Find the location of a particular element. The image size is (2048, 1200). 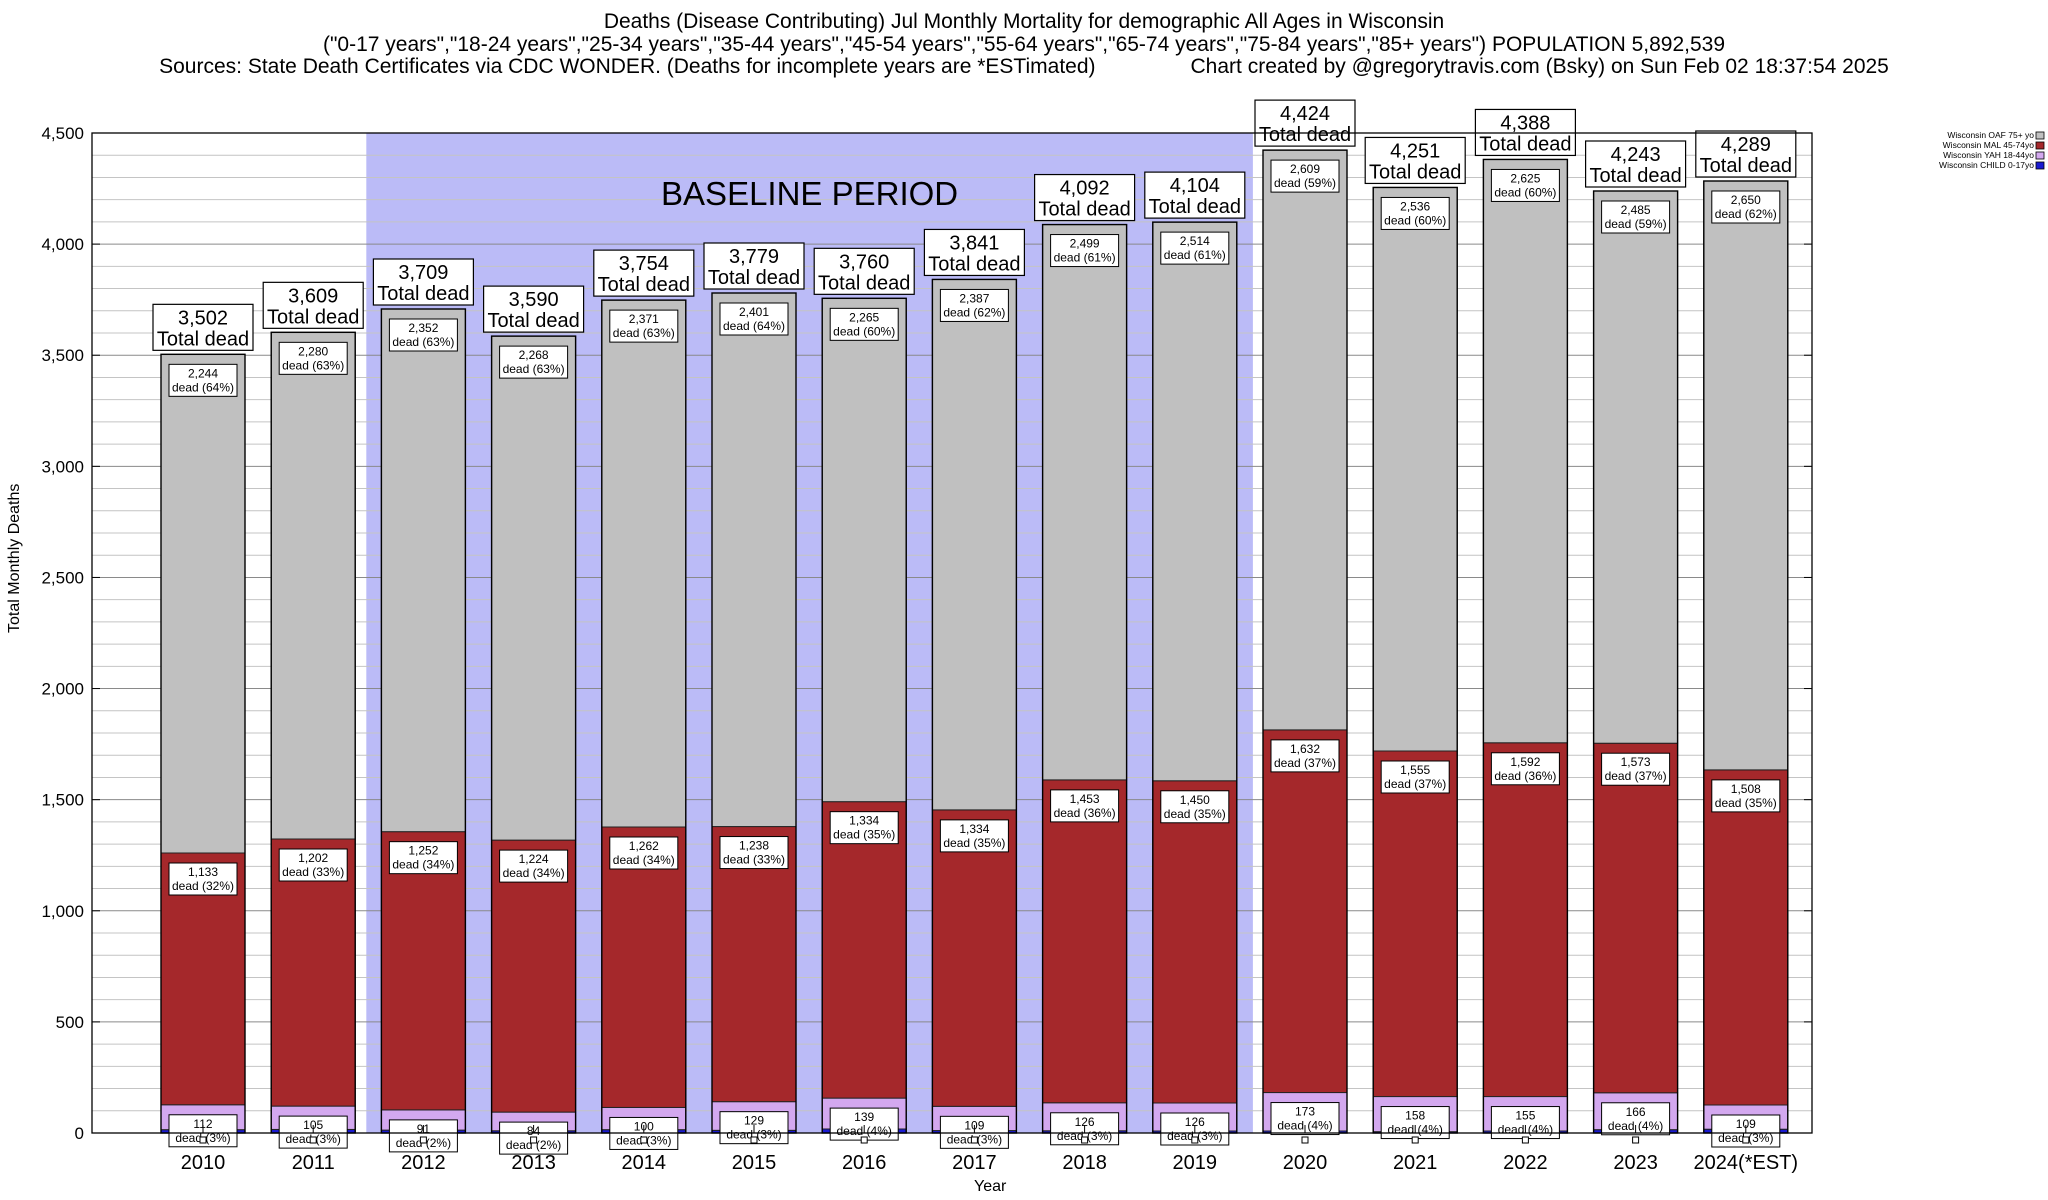

total-value-label: 3,502 is located at coordinates (203, 318).